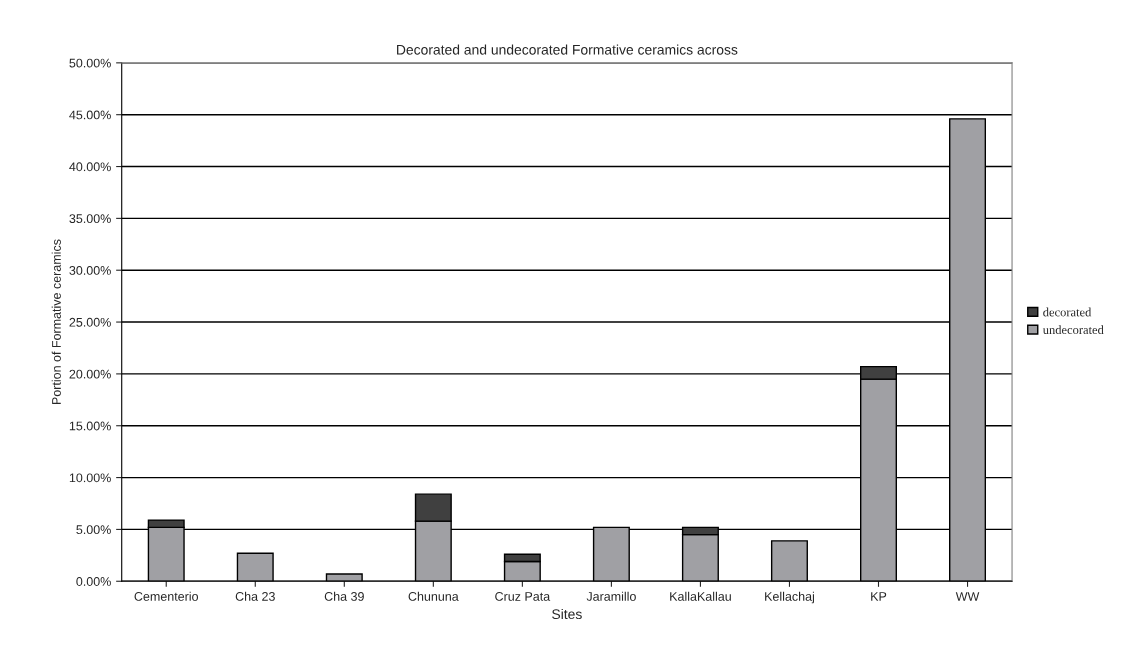 The width and height of the screenshot is (1127, 648). I want to click on y-tick-label: 50.00%, so click(90, 63).